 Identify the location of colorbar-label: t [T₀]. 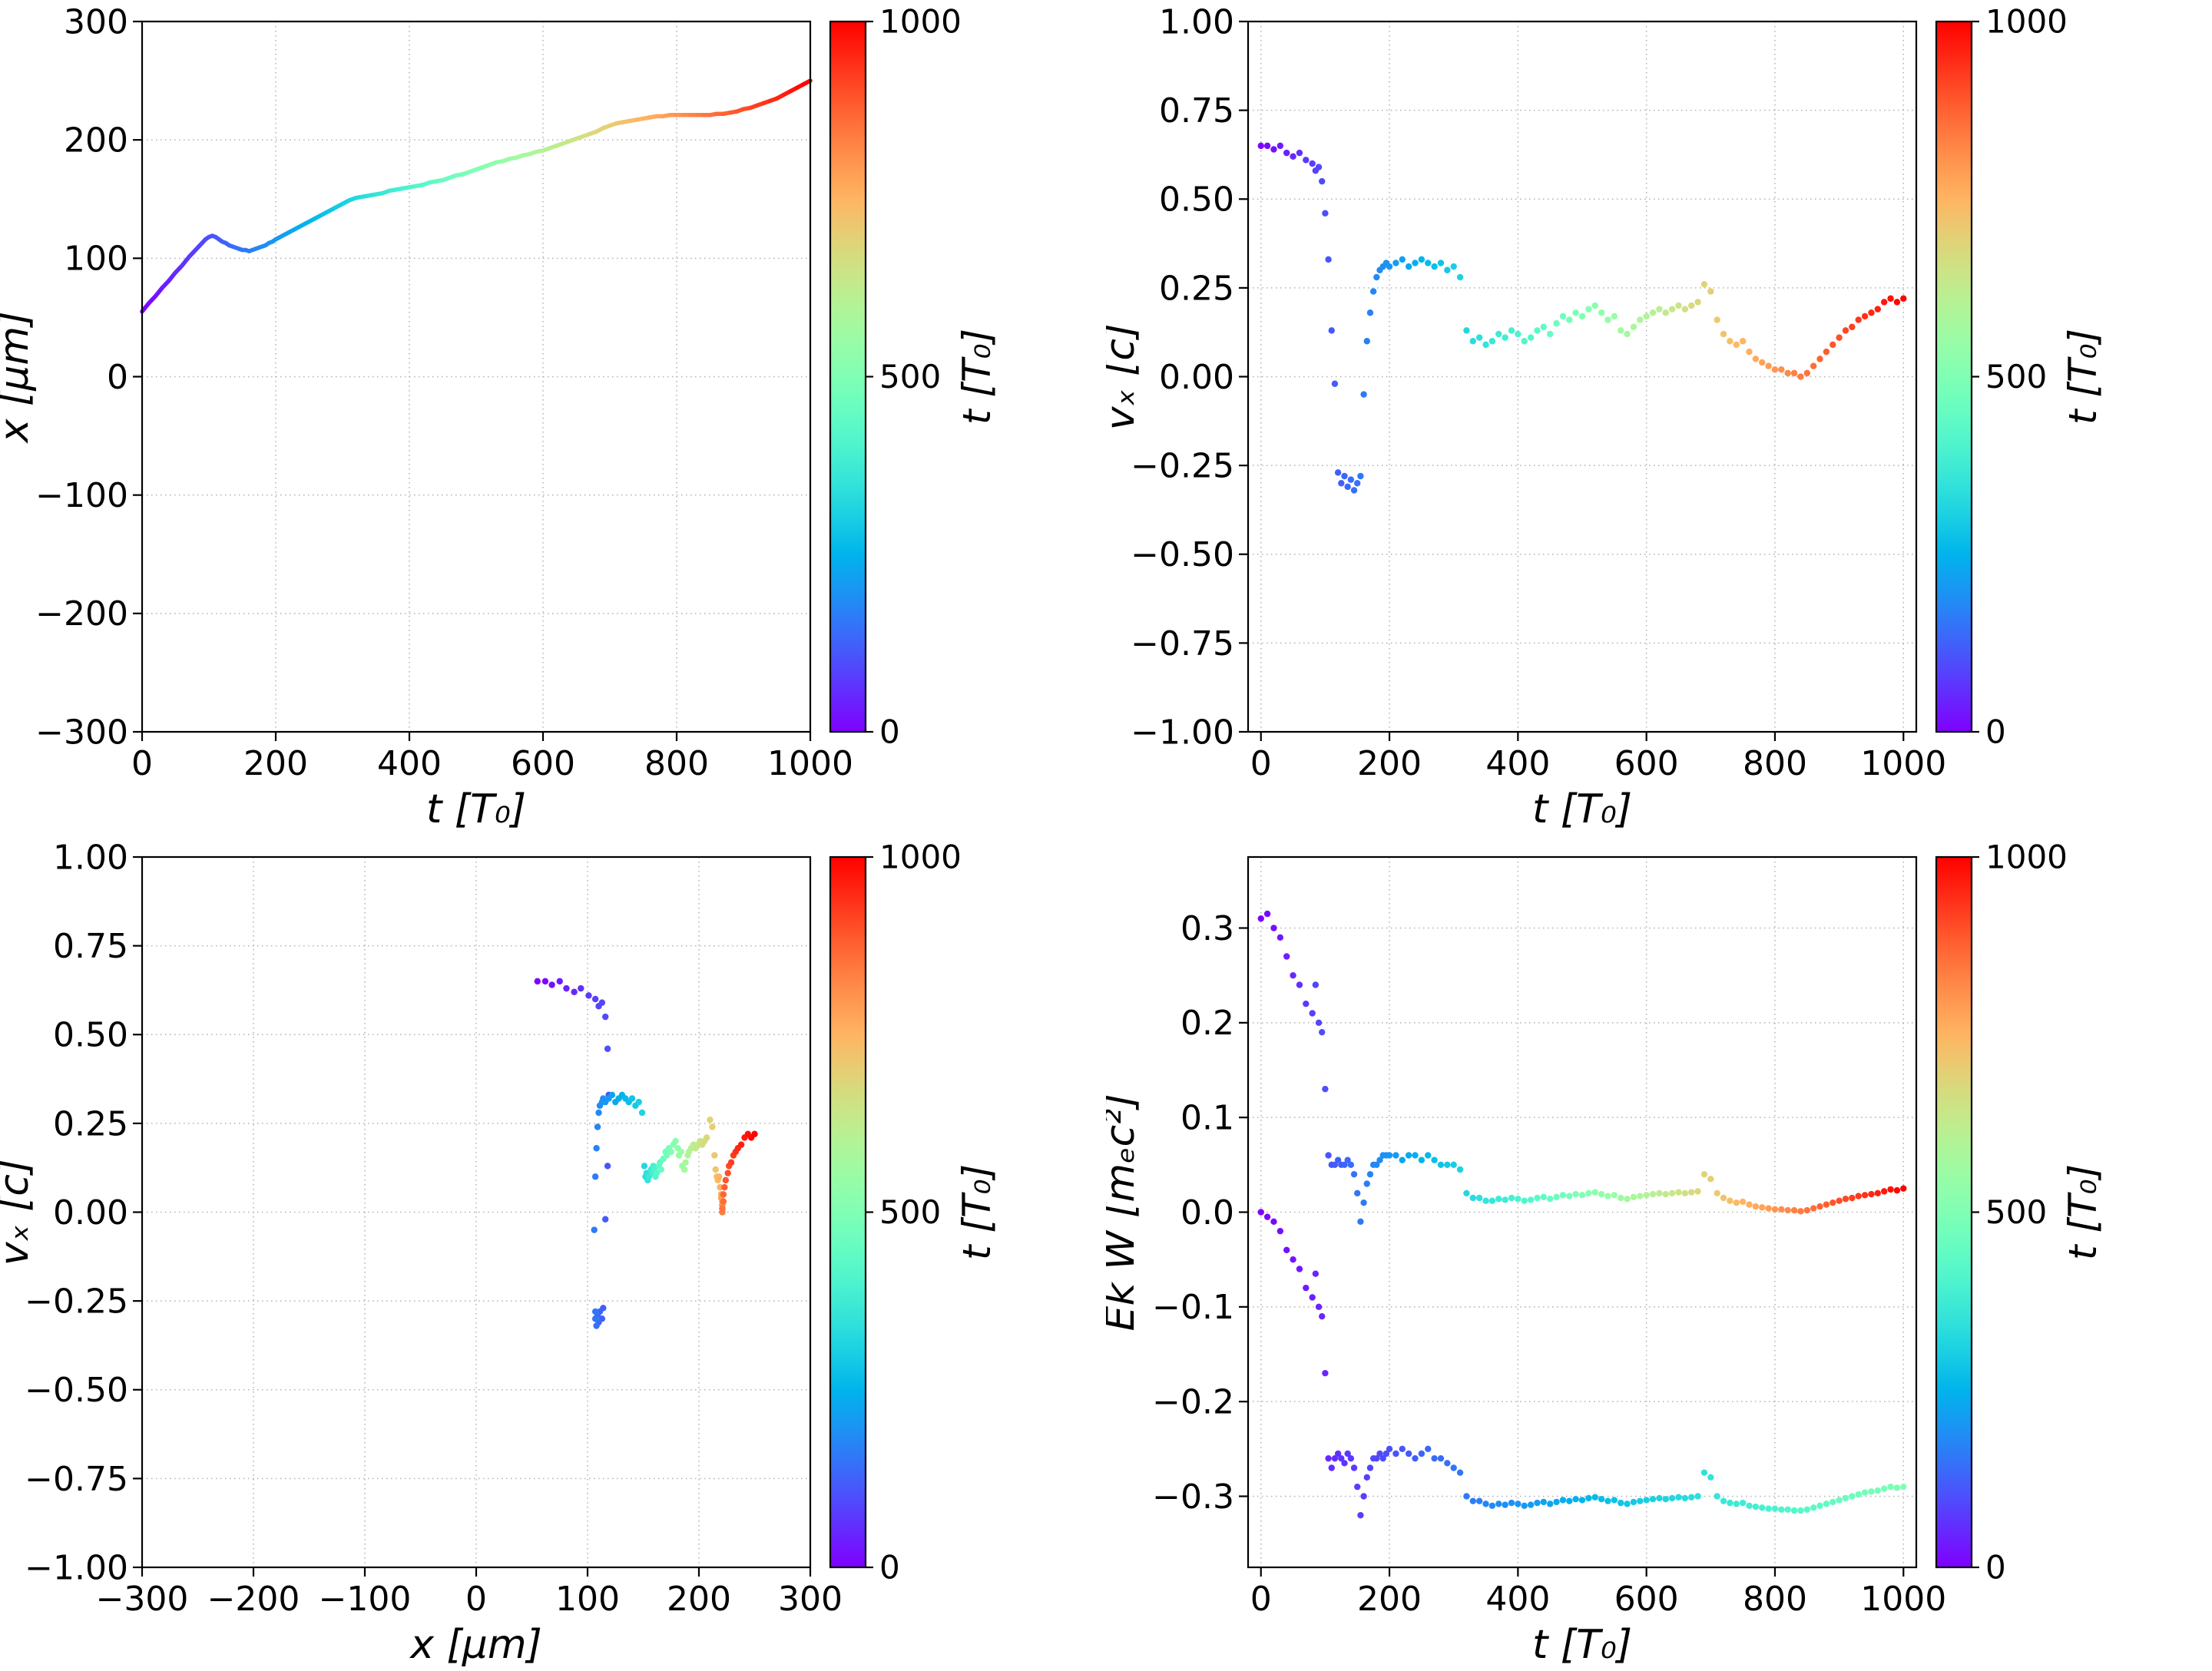
(977, 377).